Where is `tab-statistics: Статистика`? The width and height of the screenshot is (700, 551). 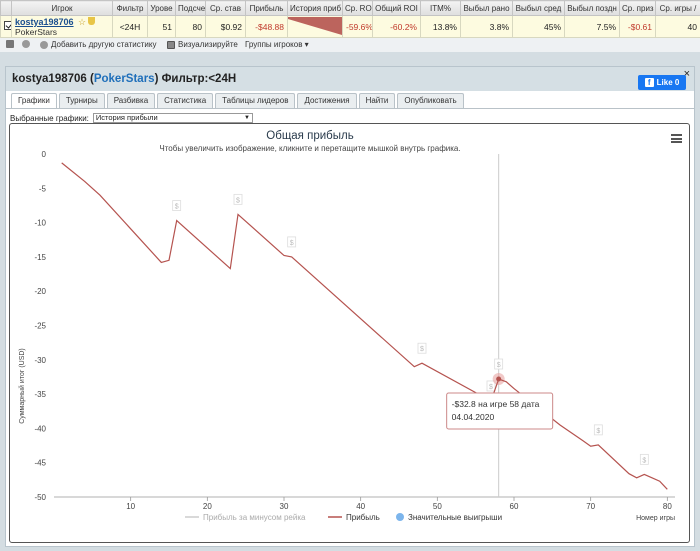 tab-statistics: Статистика is located at coordinates (185, 100).